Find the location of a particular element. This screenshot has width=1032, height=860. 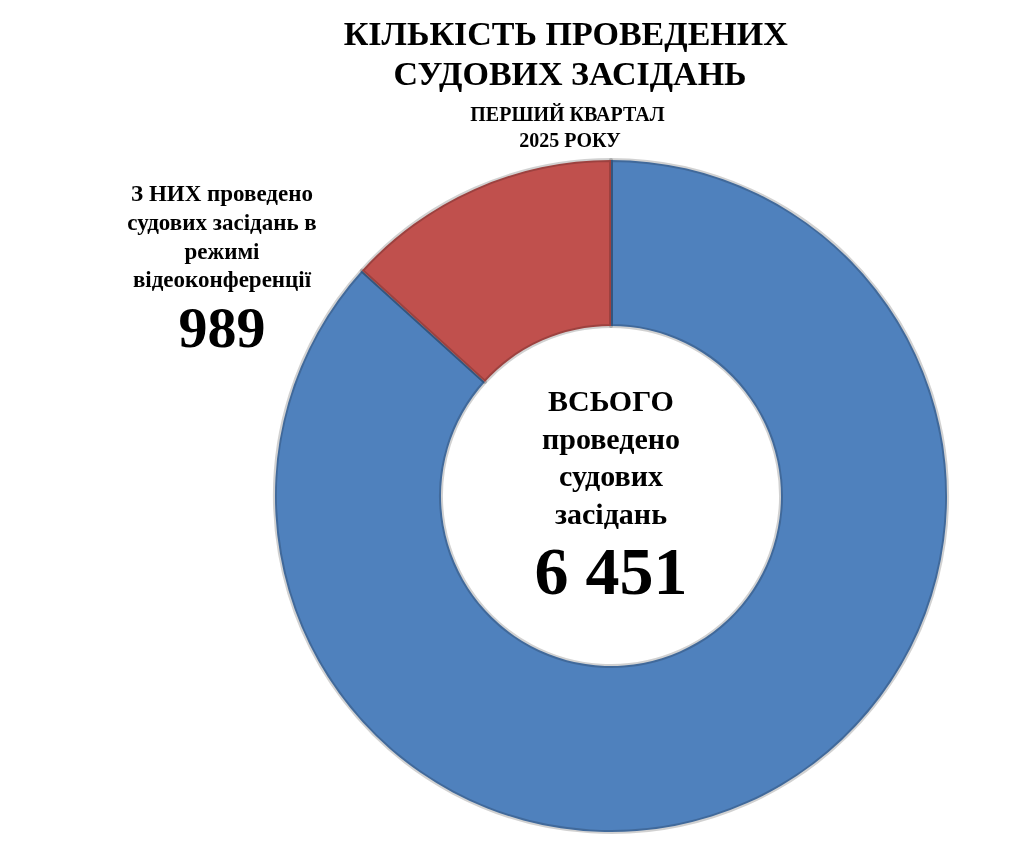

chart-subtitle: ПЕРШИЙ КВАРТАЛ 2025 РОКУ is located at coordinates (570, 127).